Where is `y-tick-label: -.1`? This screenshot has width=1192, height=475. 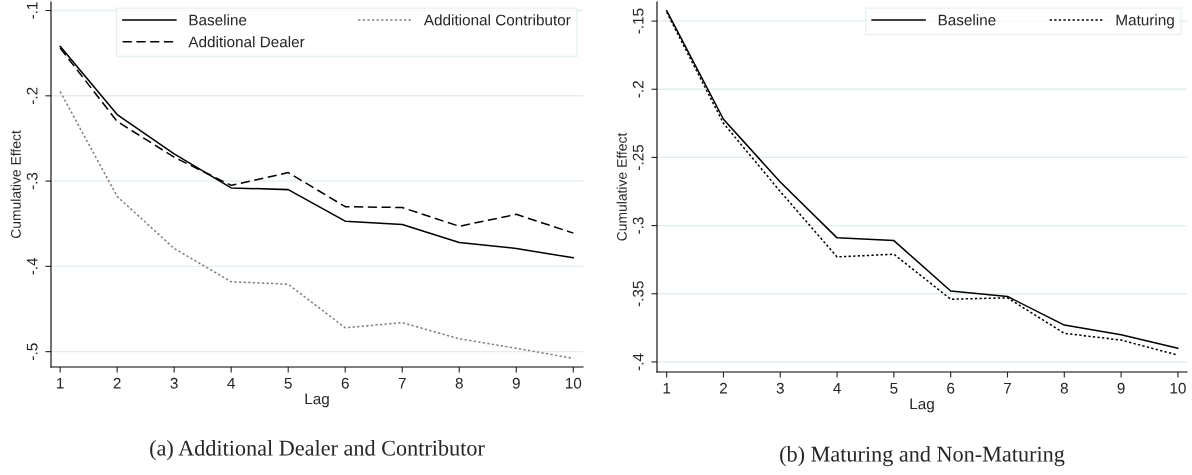 y-tick-label: -.1 is located at coordinates (32, 10).